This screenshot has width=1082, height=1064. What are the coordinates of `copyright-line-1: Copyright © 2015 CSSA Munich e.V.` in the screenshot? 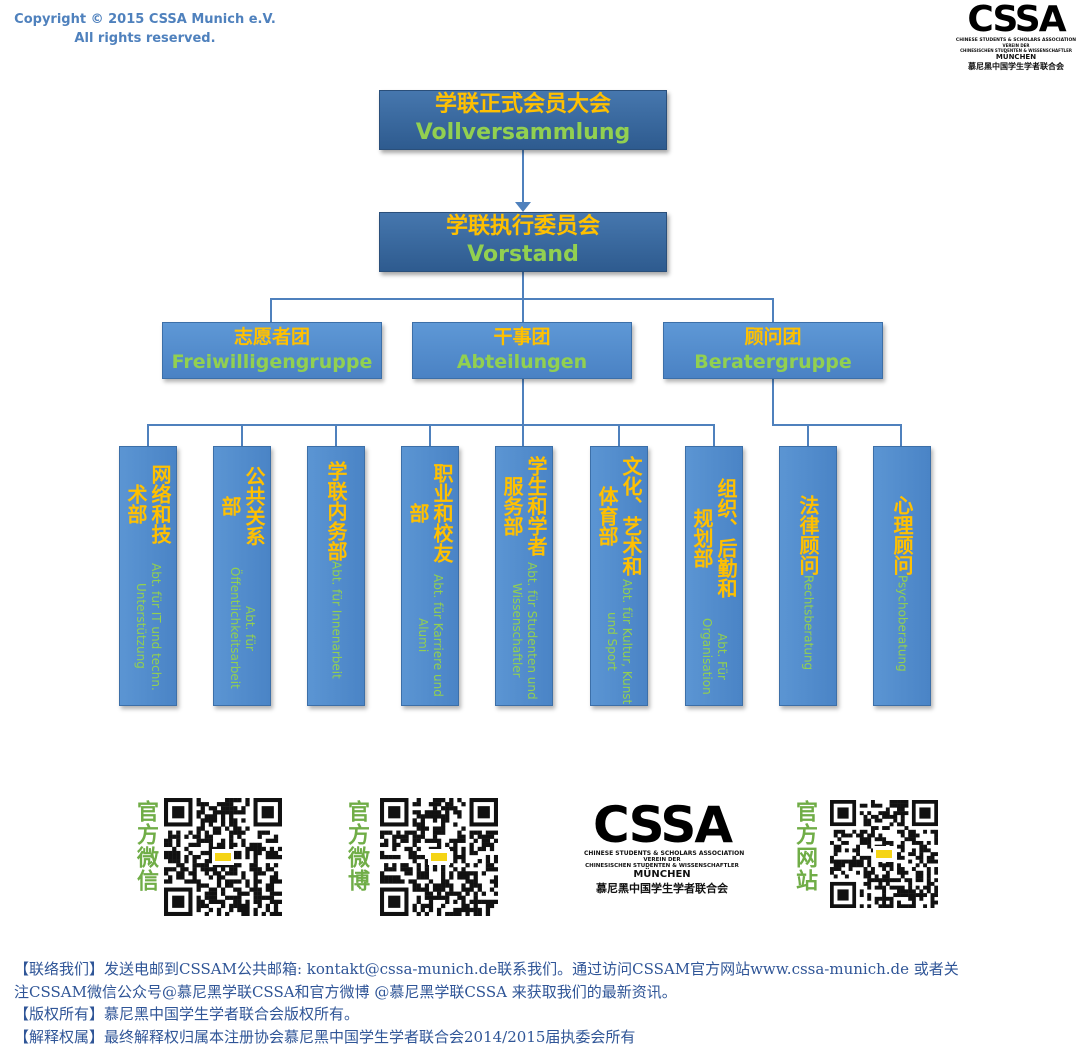 It's located at (145, 19).